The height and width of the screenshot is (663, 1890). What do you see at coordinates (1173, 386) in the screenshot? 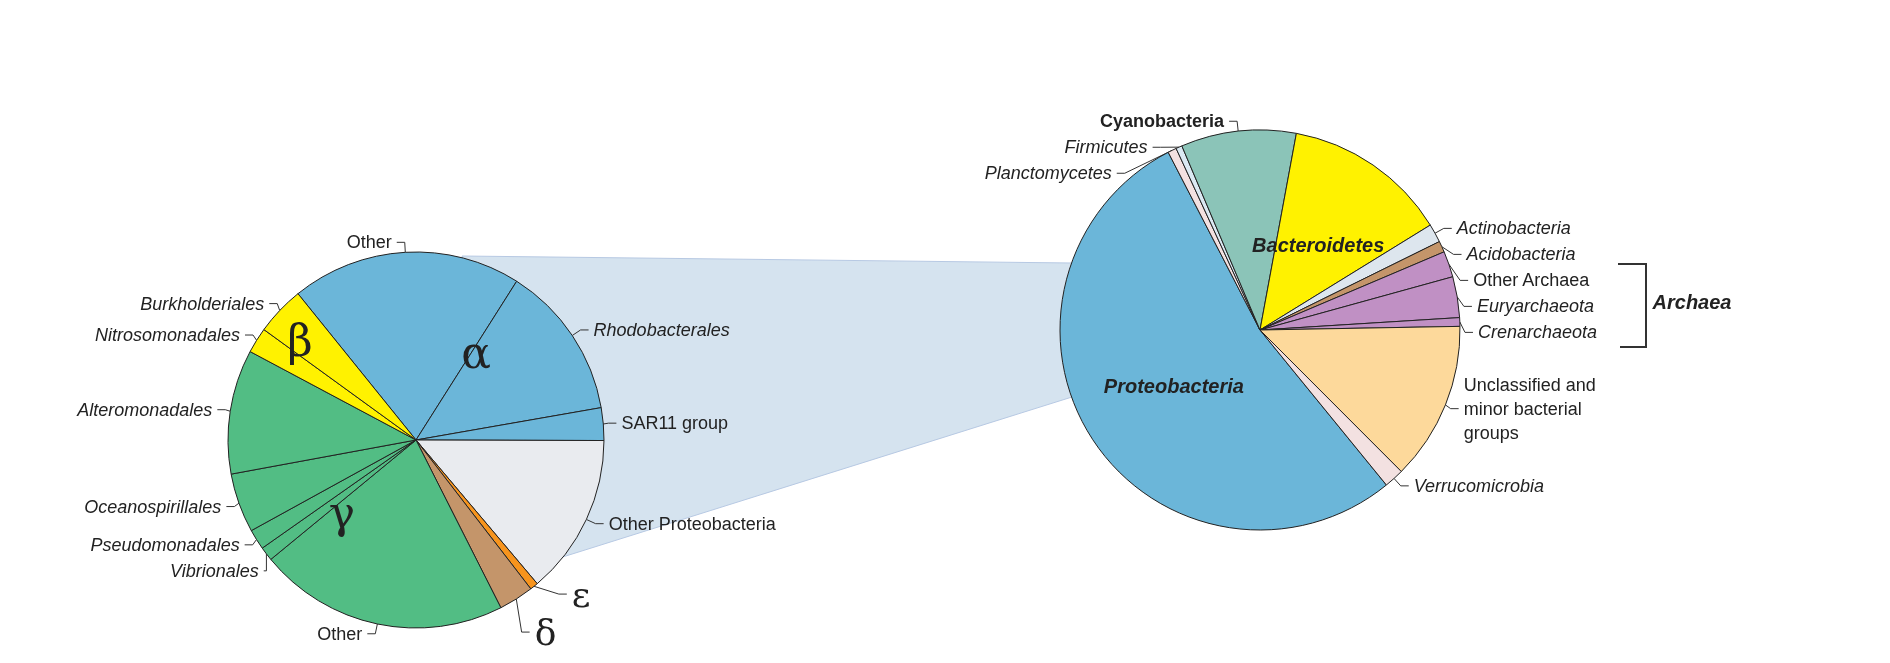
I see `slice-label: Proteobacteria` at bounding box center [1173, 386].